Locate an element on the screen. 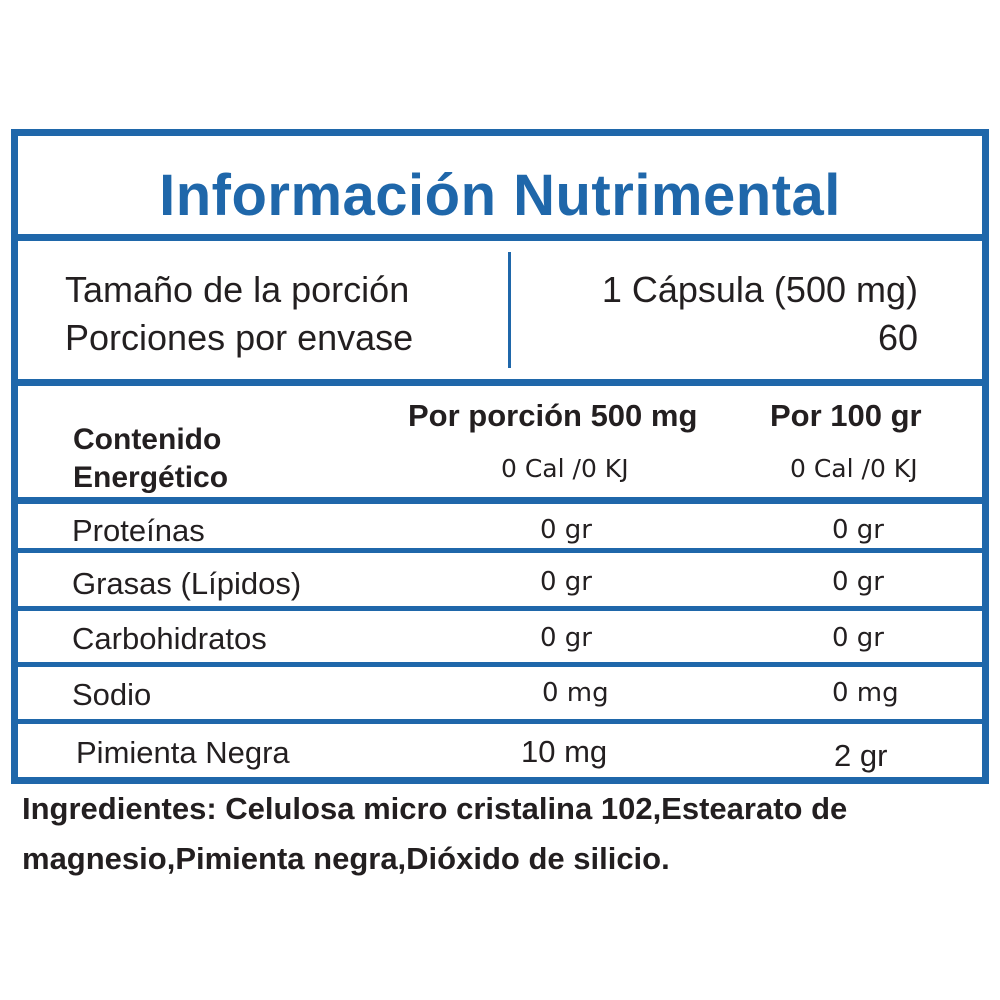 The height and width of the screenshot is (1000, 1000). column-header-per-100: Por 100 gr is located at coordinates (846, 415).